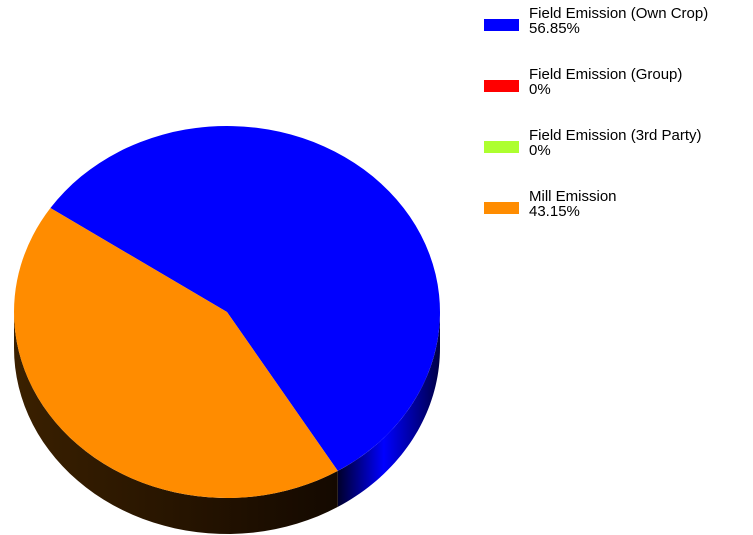 The image size is (753, 535). I want to click on legend-swatch-own-crop, so click(501, 25).